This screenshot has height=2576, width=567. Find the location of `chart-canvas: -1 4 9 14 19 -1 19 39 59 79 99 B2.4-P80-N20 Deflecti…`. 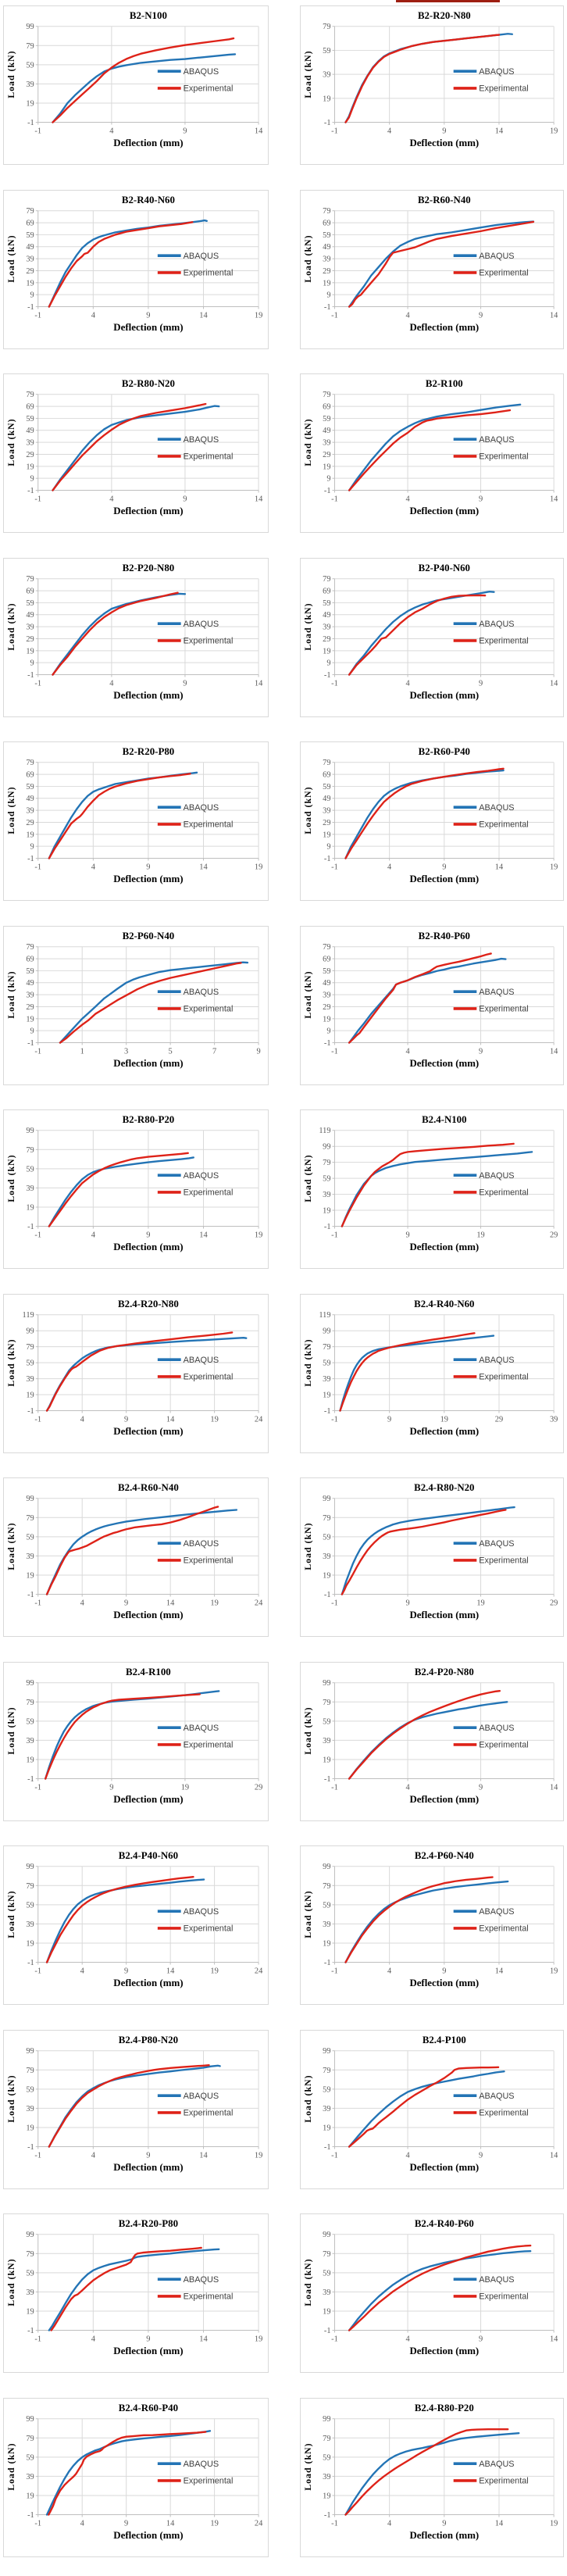

chart-canvas: -1 4 9 14 19 -1 19 39 59 79 99 B2.4-P80-N20 Deflecti… is located at coordinates (133, 2103).